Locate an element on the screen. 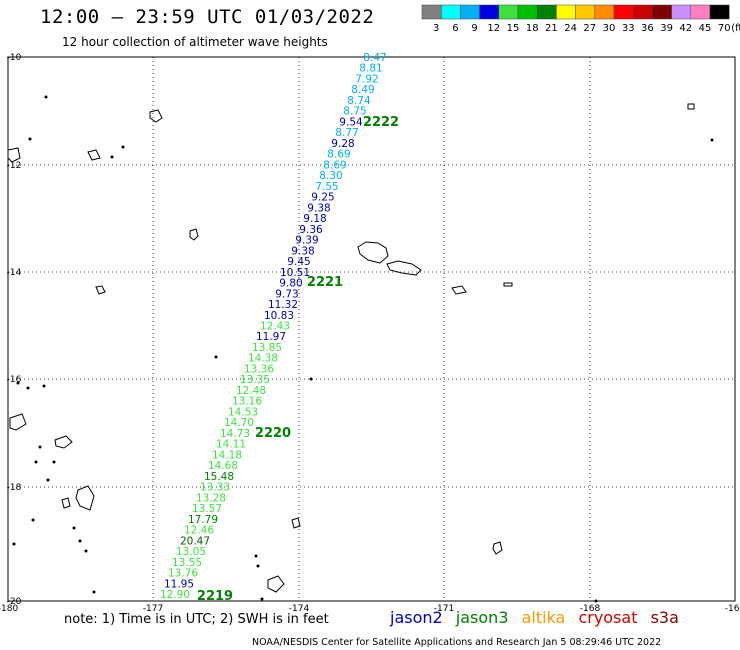 This screenshot has width=740, height=650. wave-height-value: 13.57 is located at coordinates (207, 509).